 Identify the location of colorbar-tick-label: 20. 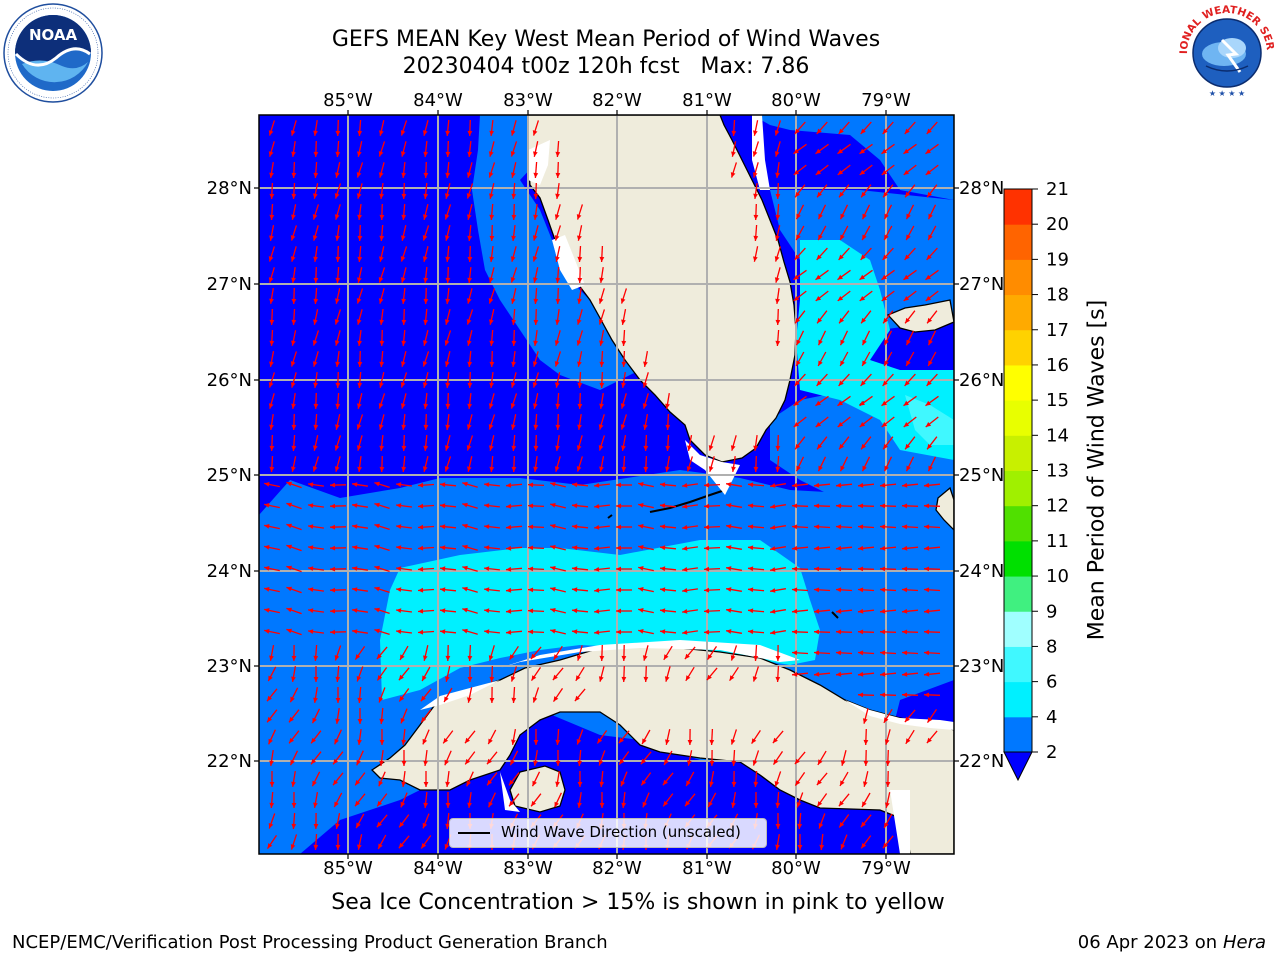
(1057, 224).